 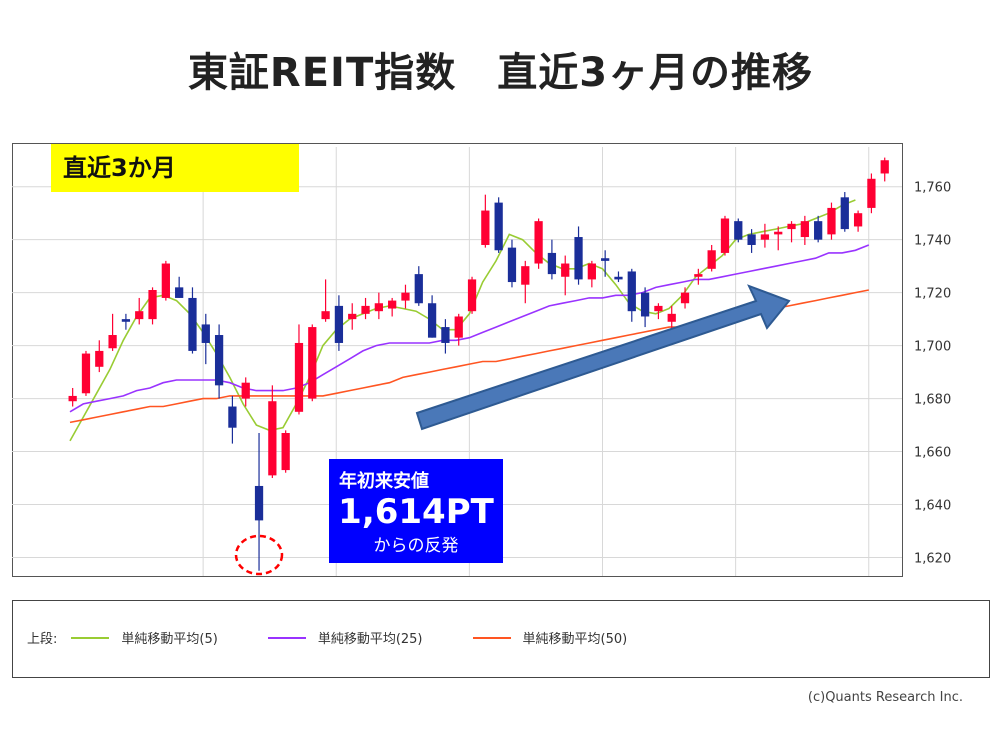 I want to click on callout-line1: 年初来安値, so click(x=384, y=481).